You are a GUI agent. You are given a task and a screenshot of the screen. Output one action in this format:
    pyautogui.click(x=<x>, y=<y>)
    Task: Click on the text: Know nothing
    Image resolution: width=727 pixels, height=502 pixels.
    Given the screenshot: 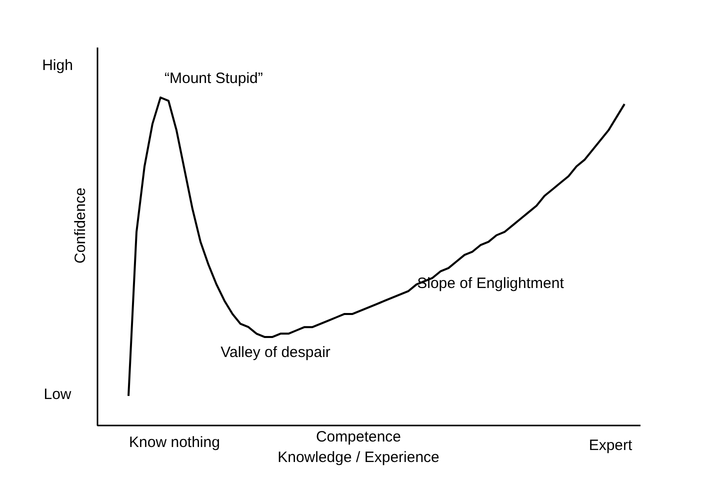 What is the action you would take?
    pyautogui.click(x=174, y=442)
    